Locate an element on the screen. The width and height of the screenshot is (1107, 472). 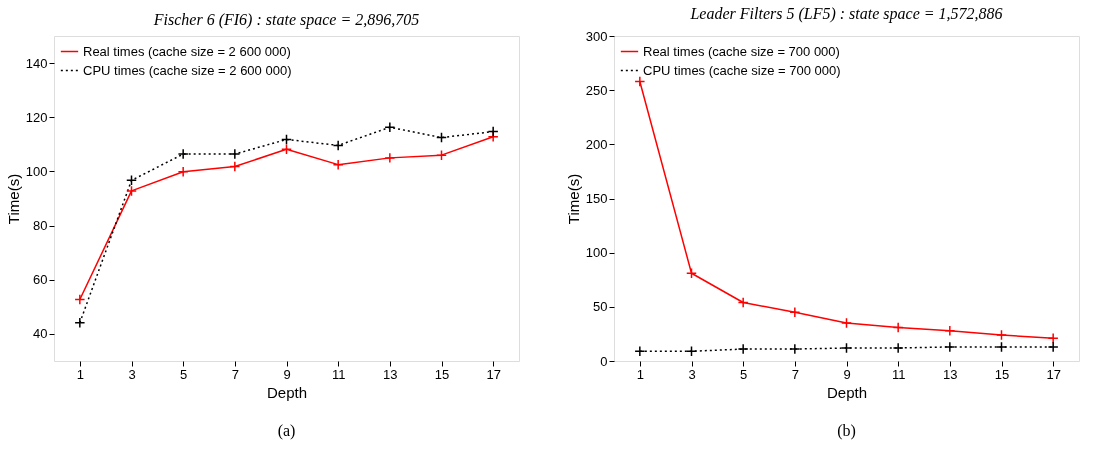
text: (b) is located at coordinates (846, 431).